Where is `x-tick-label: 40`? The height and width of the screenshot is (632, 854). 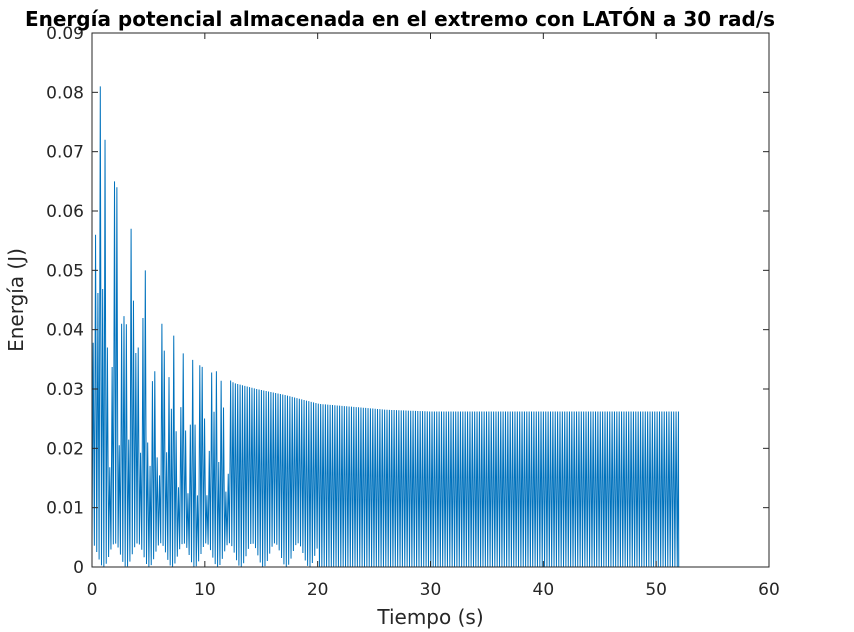 x-tick-label: 40 is located at coordinates (544, 590).